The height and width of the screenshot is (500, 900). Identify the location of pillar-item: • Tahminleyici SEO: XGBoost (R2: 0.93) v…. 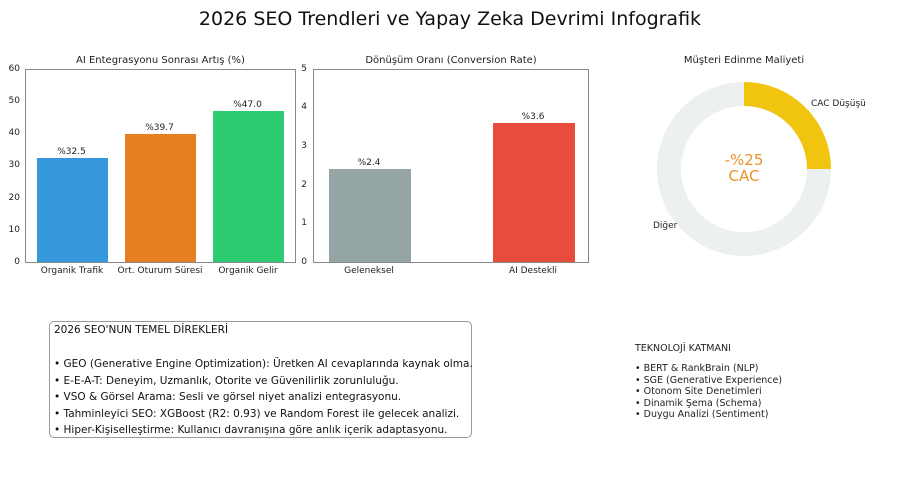
(257, 413).